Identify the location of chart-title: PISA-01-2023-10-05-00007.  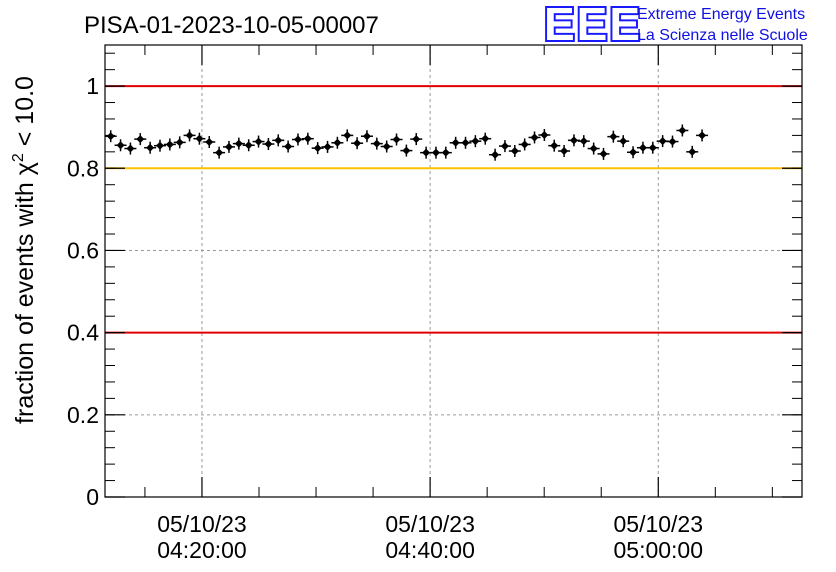
(231, 25).